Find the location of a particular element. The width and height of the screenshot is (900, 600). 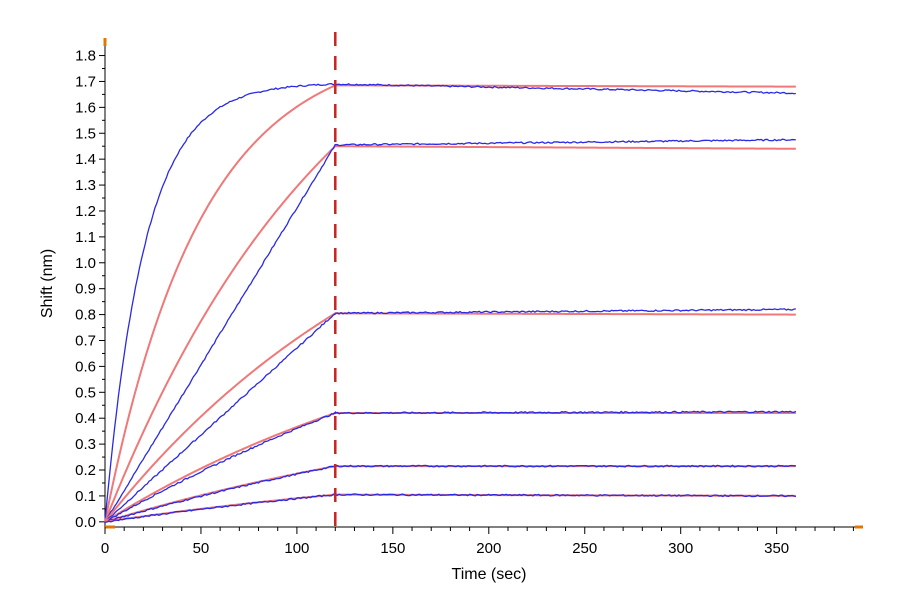

x-tick-label: 350 is located at coordinates (776, 548).